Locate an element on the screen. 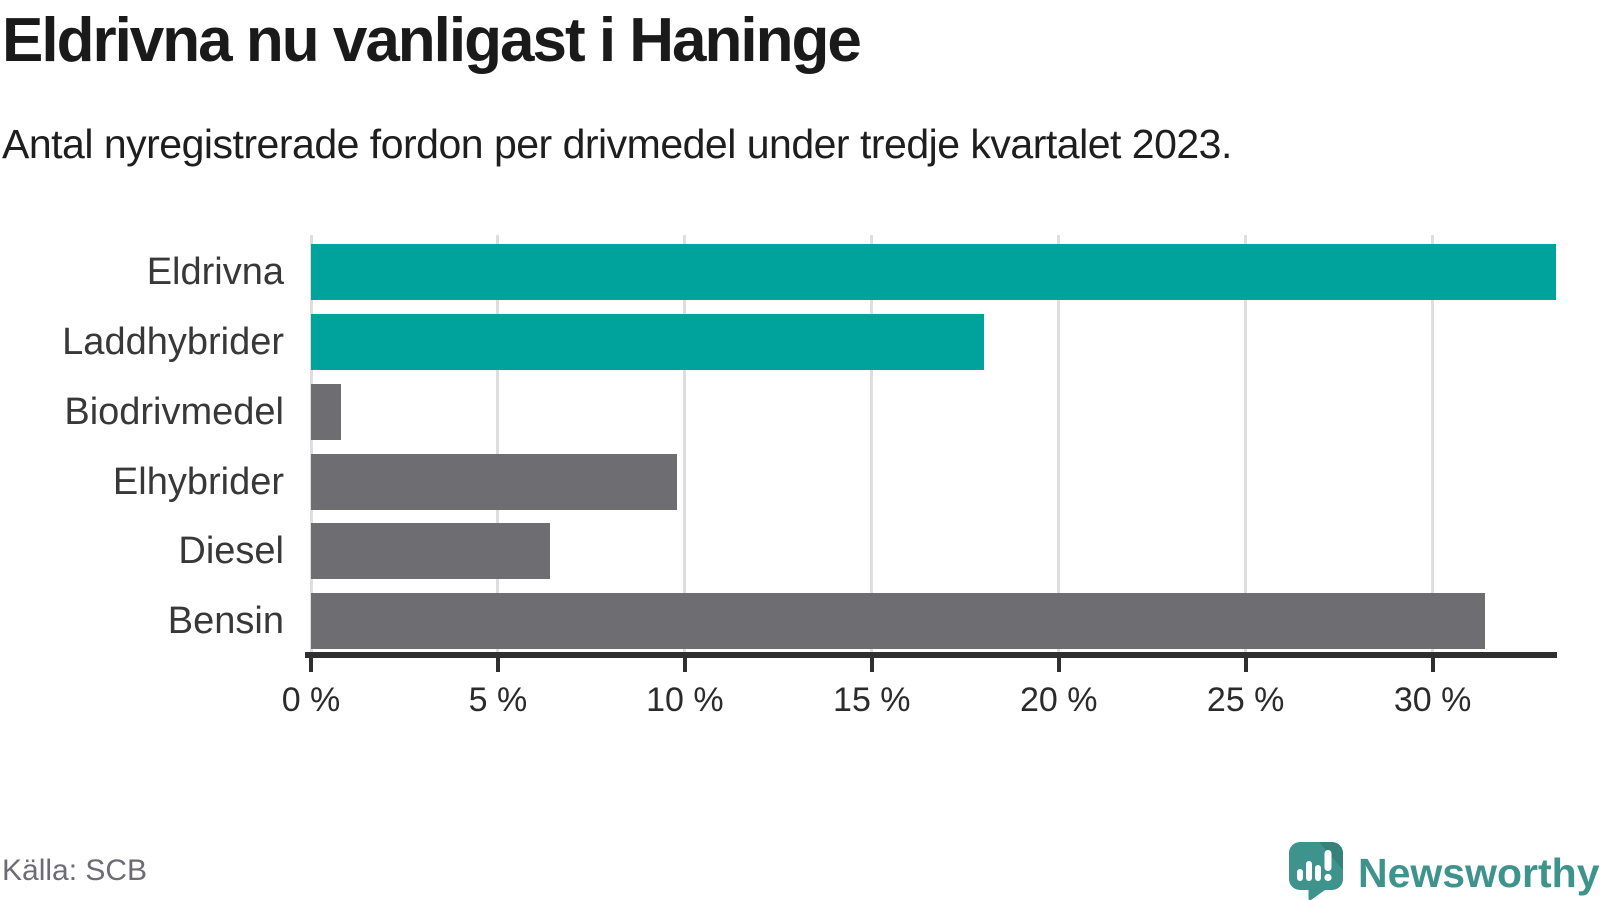 The width and height of the screenshot is (1600, 900). x-axis-tick-label-25: 25 % is located at coordinates (1245, 700).